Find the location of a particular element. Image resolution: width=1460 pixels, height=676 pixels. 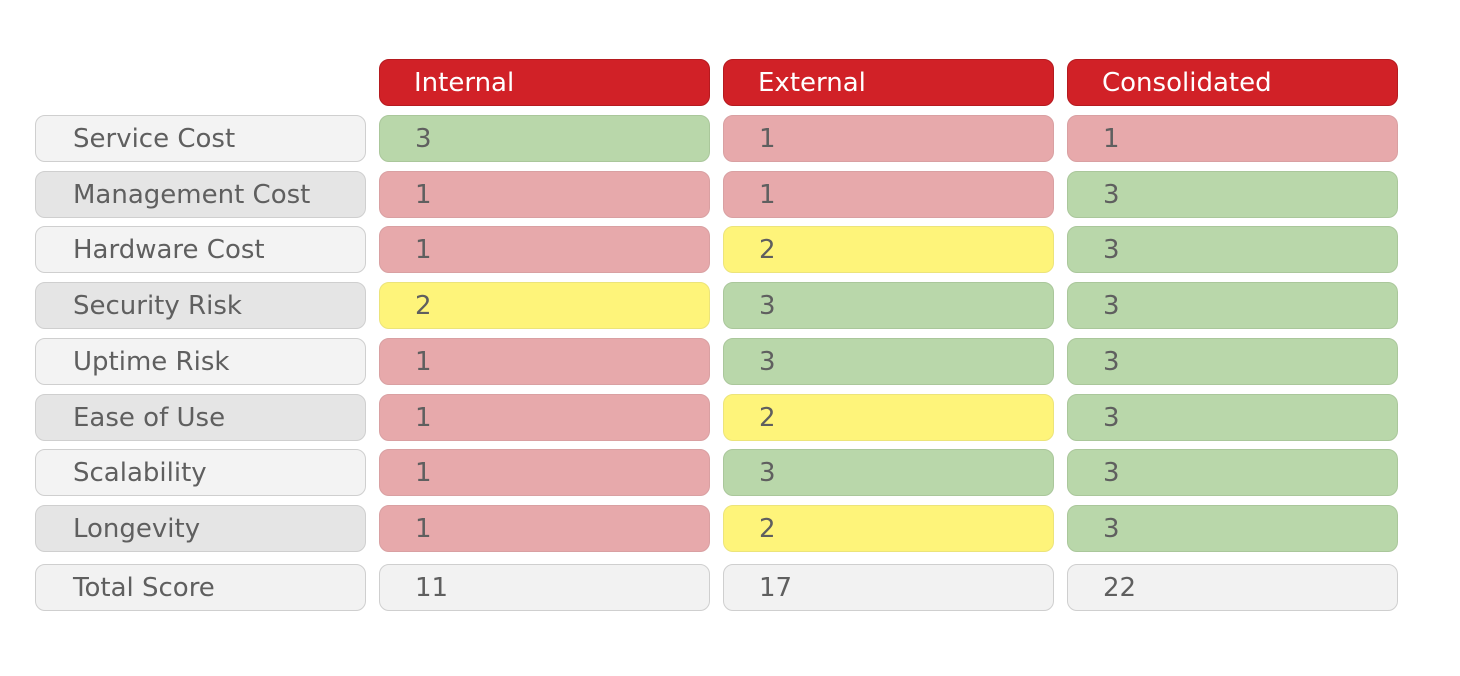

row-label-management-cost: Management Cost is located at coordinates (200, 194).